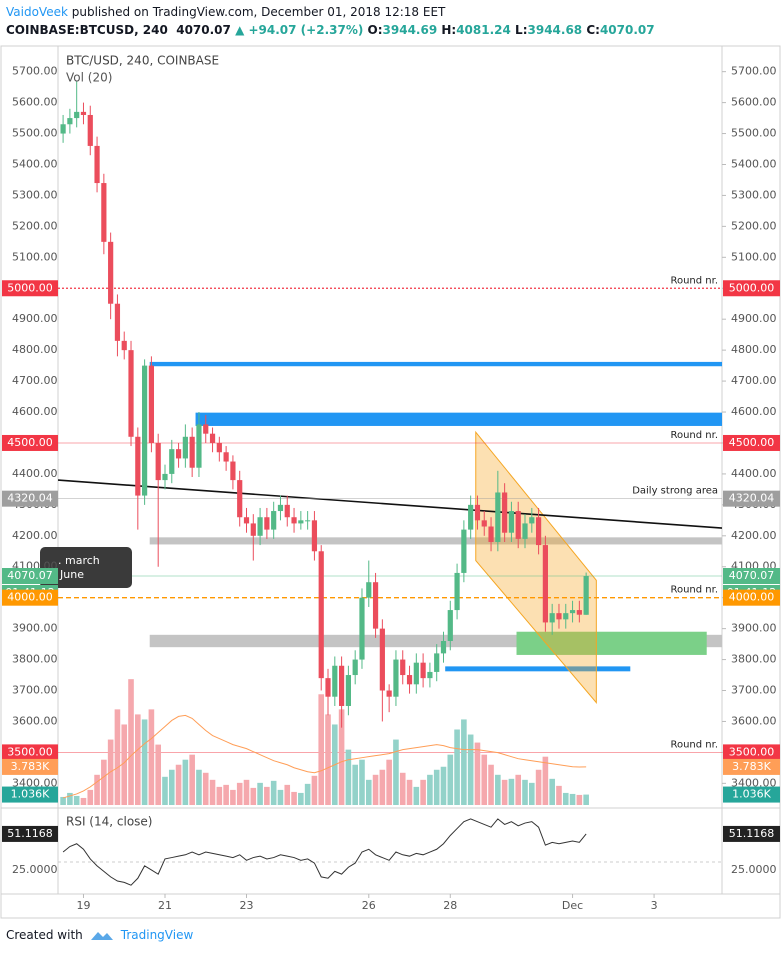 Image resolution: width=782 pixels, height=954 pixels. What do you see at coordinates (754, 628) in the screenshot?
I see `y-tick-label: 3900.00` at bounding box center [754, 628].